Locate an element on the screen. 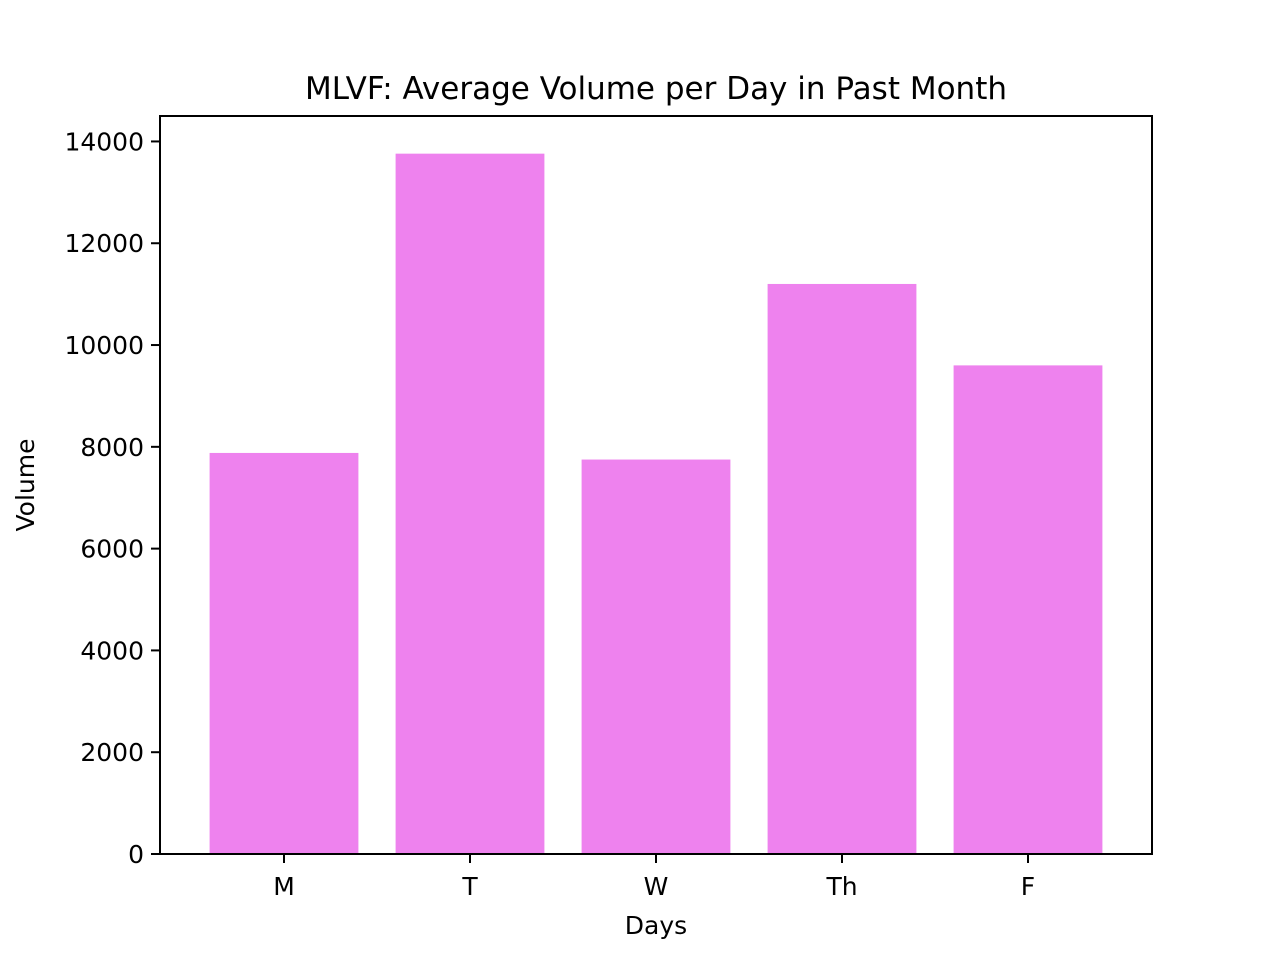  bar-w is located at coordinates (656, 656).